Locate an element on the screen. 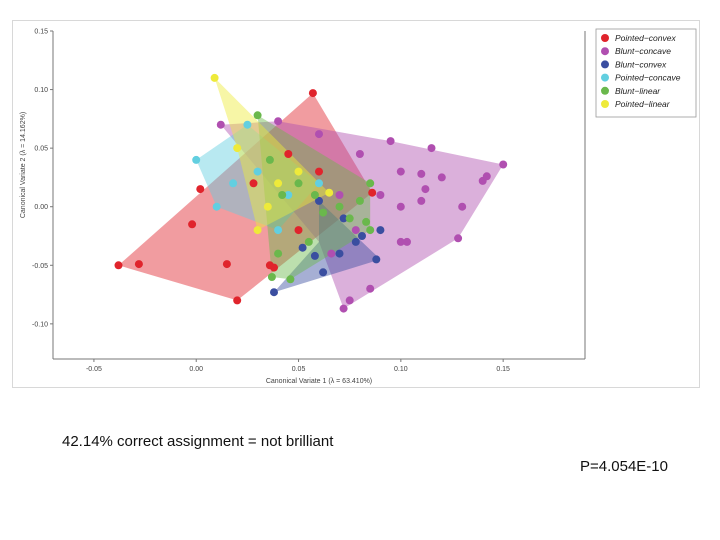  legend-entry-5: Pointed−linear is located at coordinates (643, 104).